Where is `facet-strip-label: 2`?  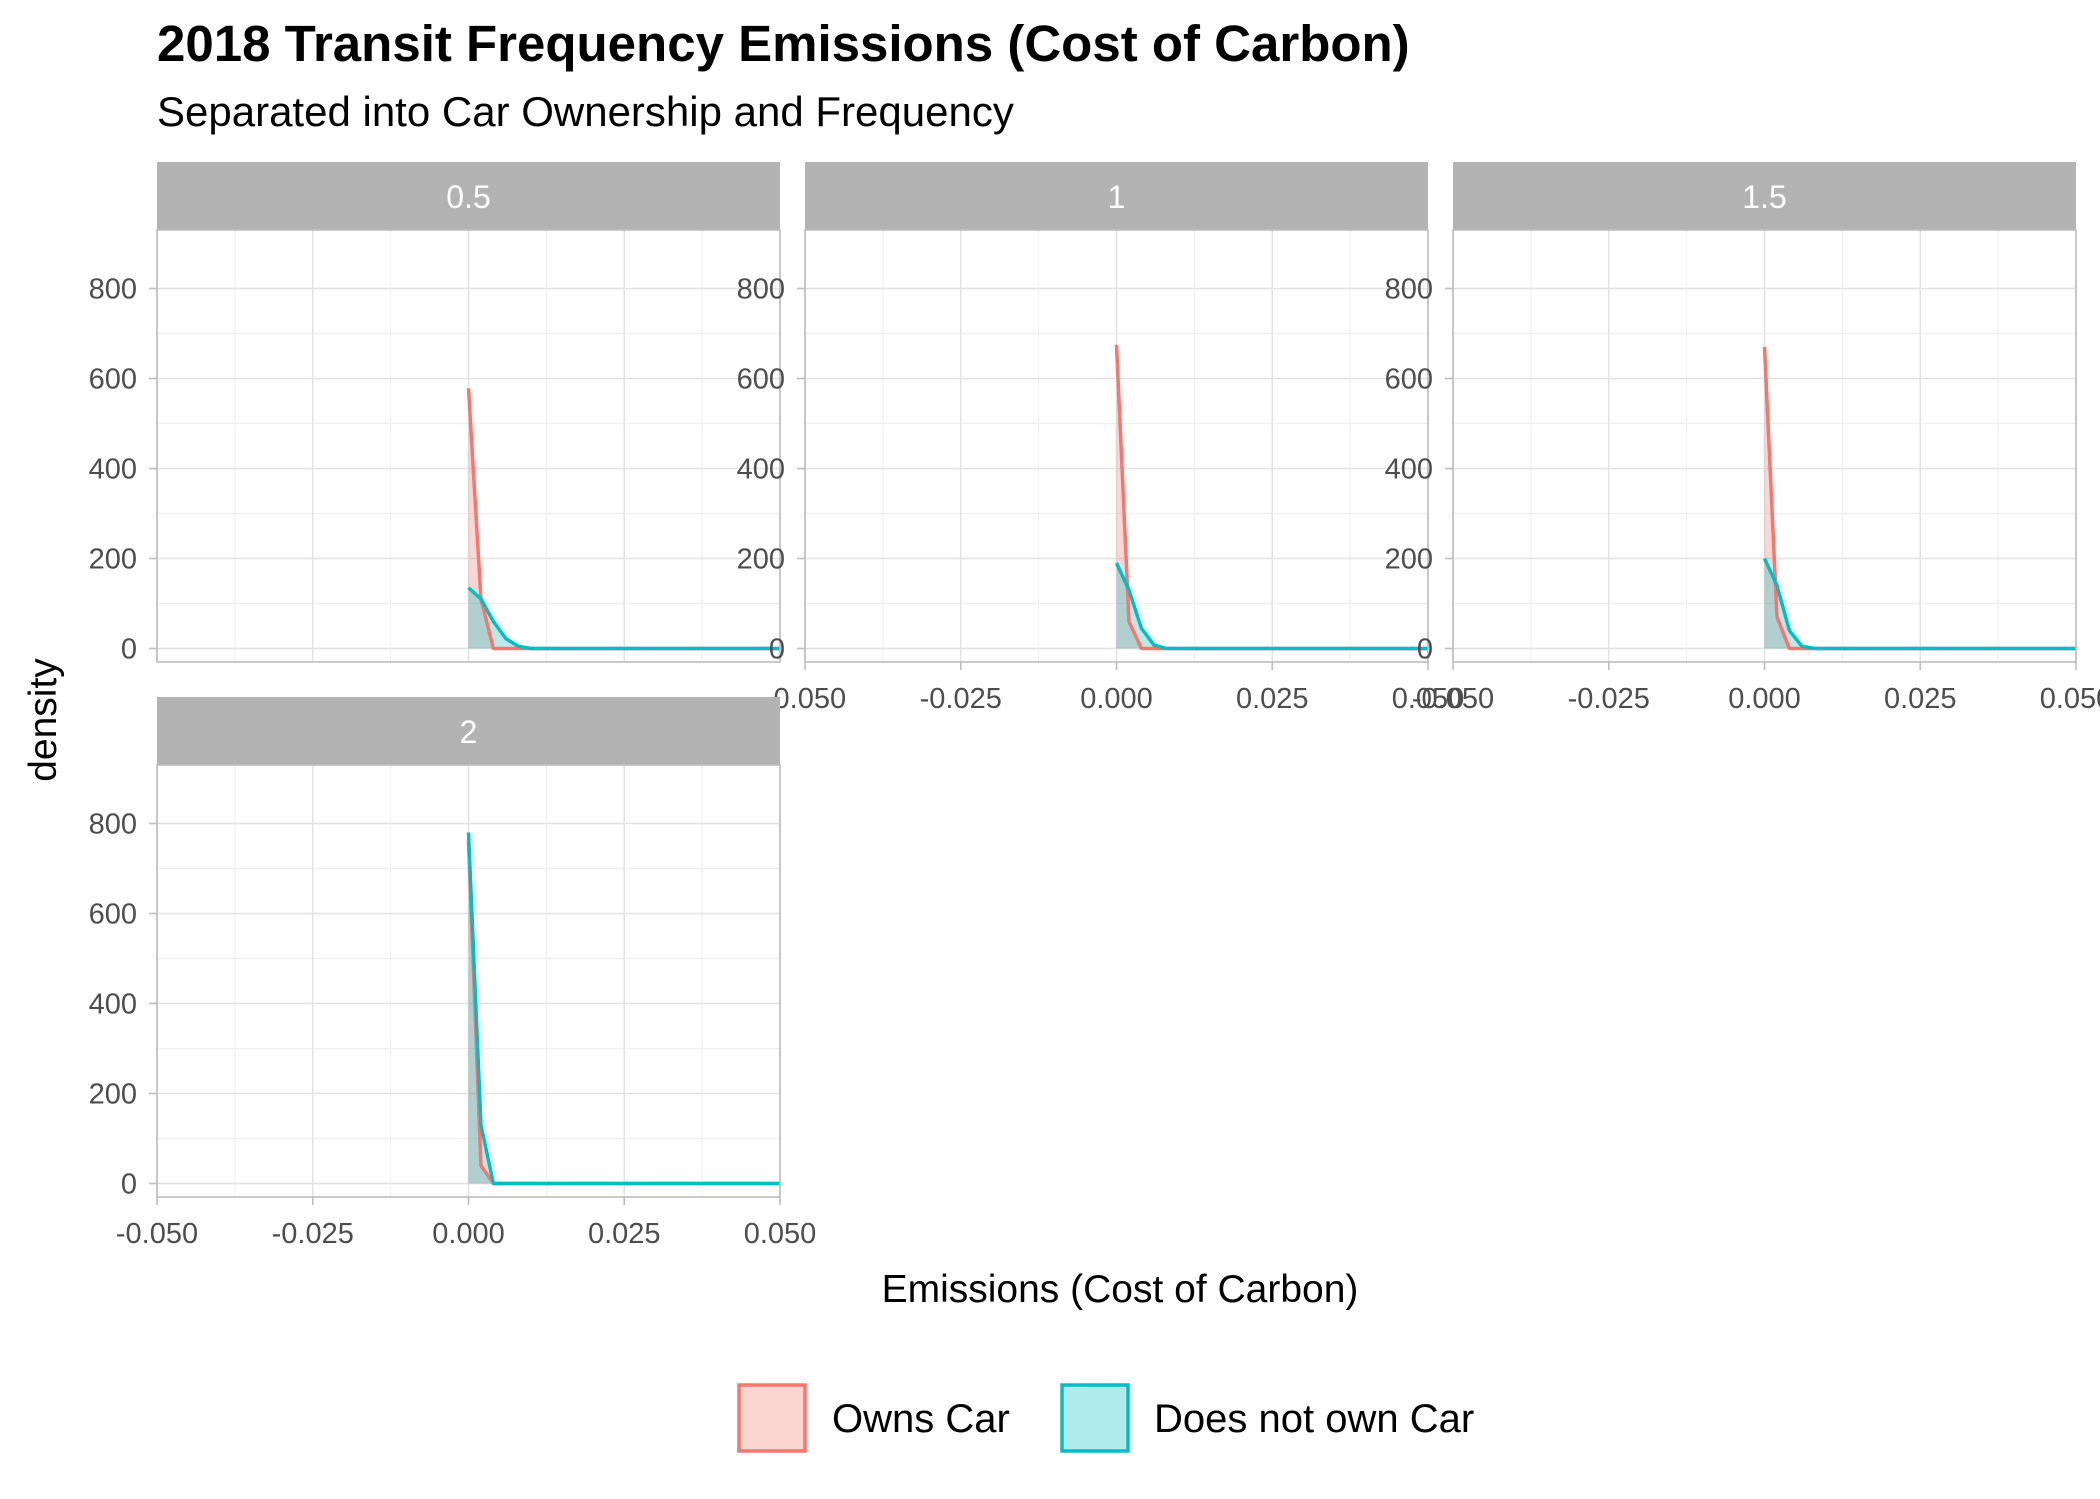 facet-strip-label: 2 is located at coordinates (469, 732).